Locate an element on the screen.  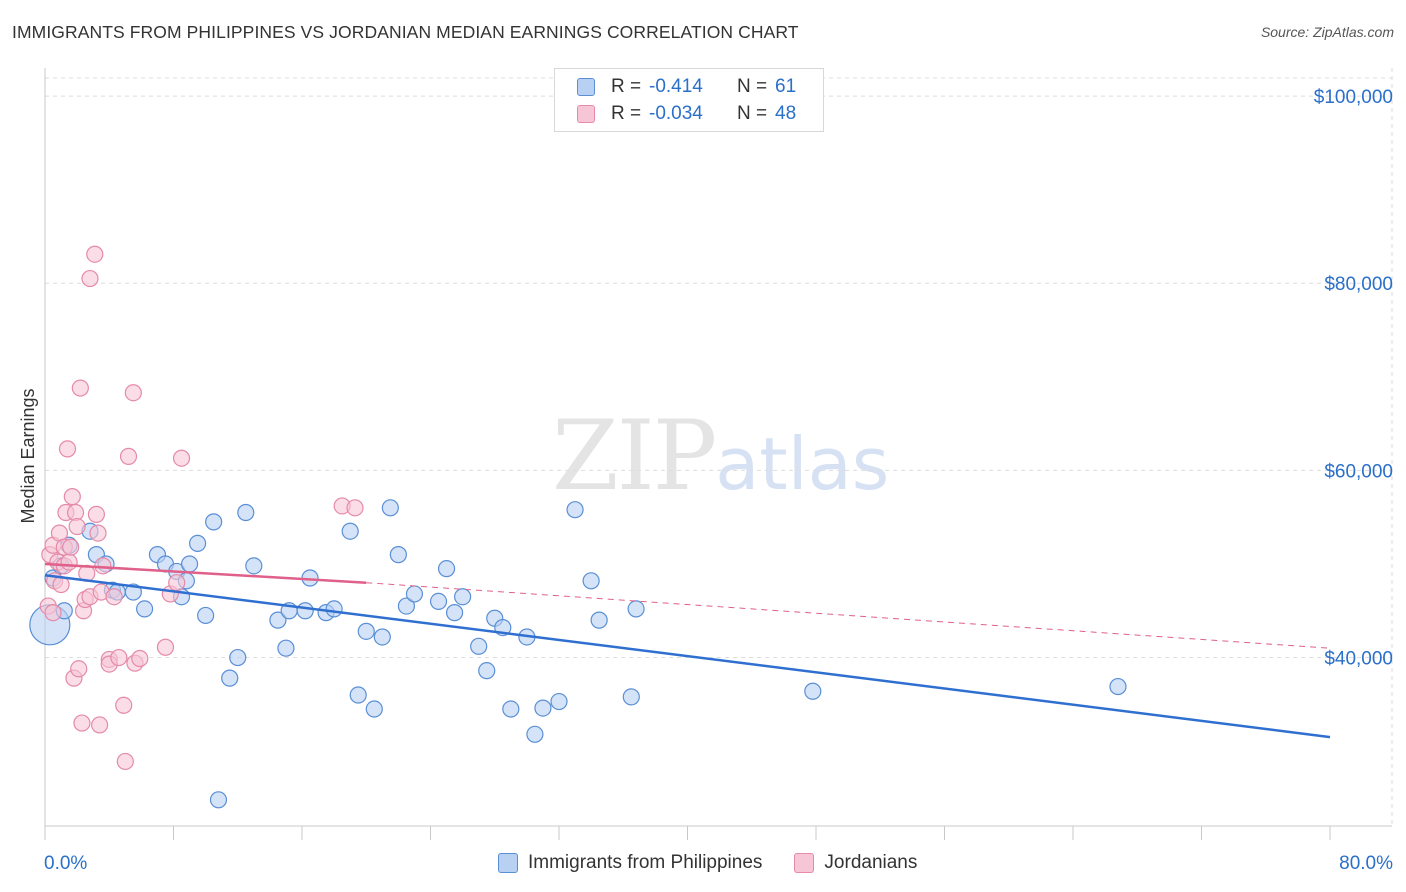
jordanians-swatch is located at coordinates (586, 114).